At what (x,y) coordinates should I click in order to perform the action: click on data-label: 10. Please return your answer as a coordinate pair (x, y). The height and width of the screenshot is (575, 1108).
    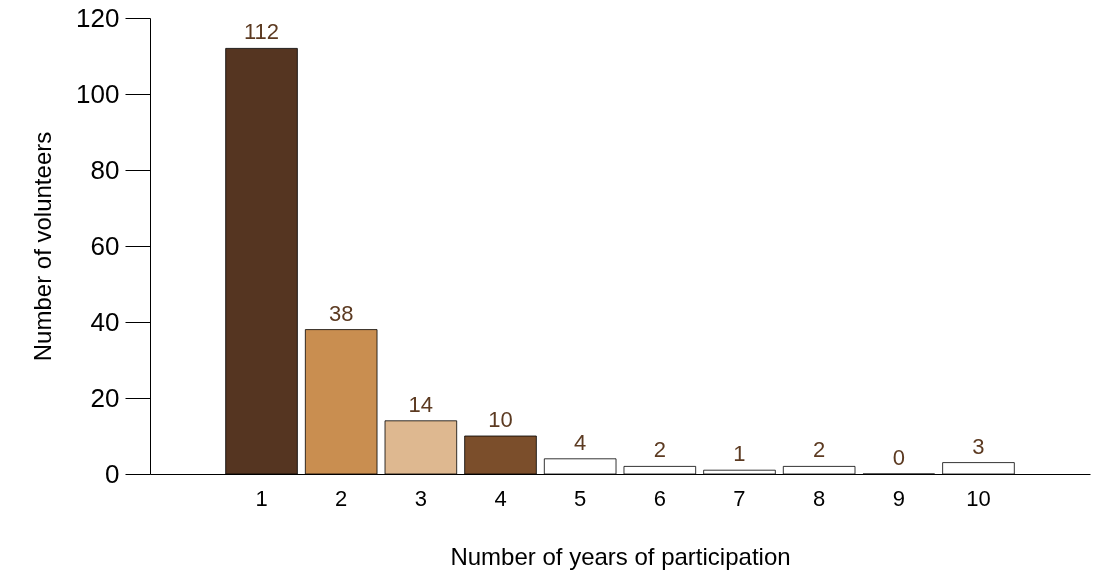
    Looking at the image, I should click on (500, 419).